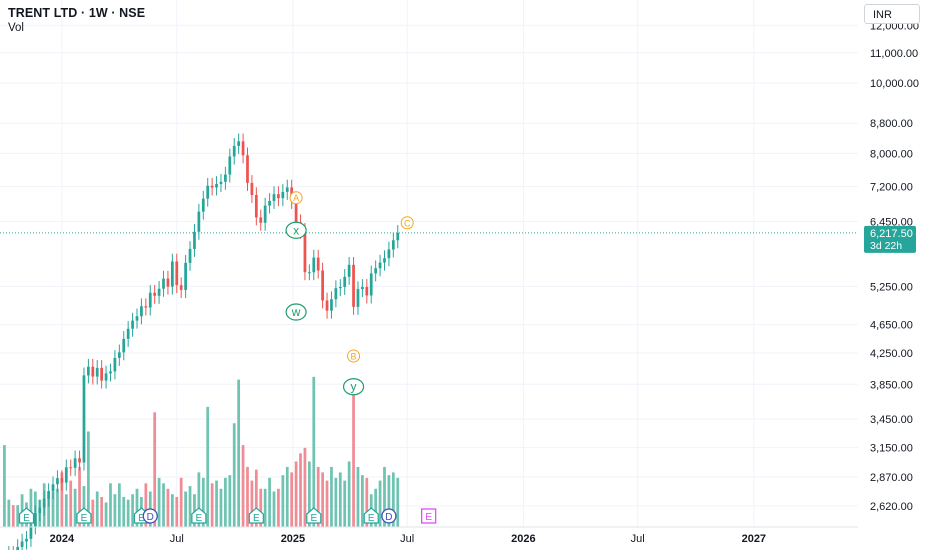 This screenshot has height=550, width=932. I want to click on wave-label-b: B, so click(354, 356).